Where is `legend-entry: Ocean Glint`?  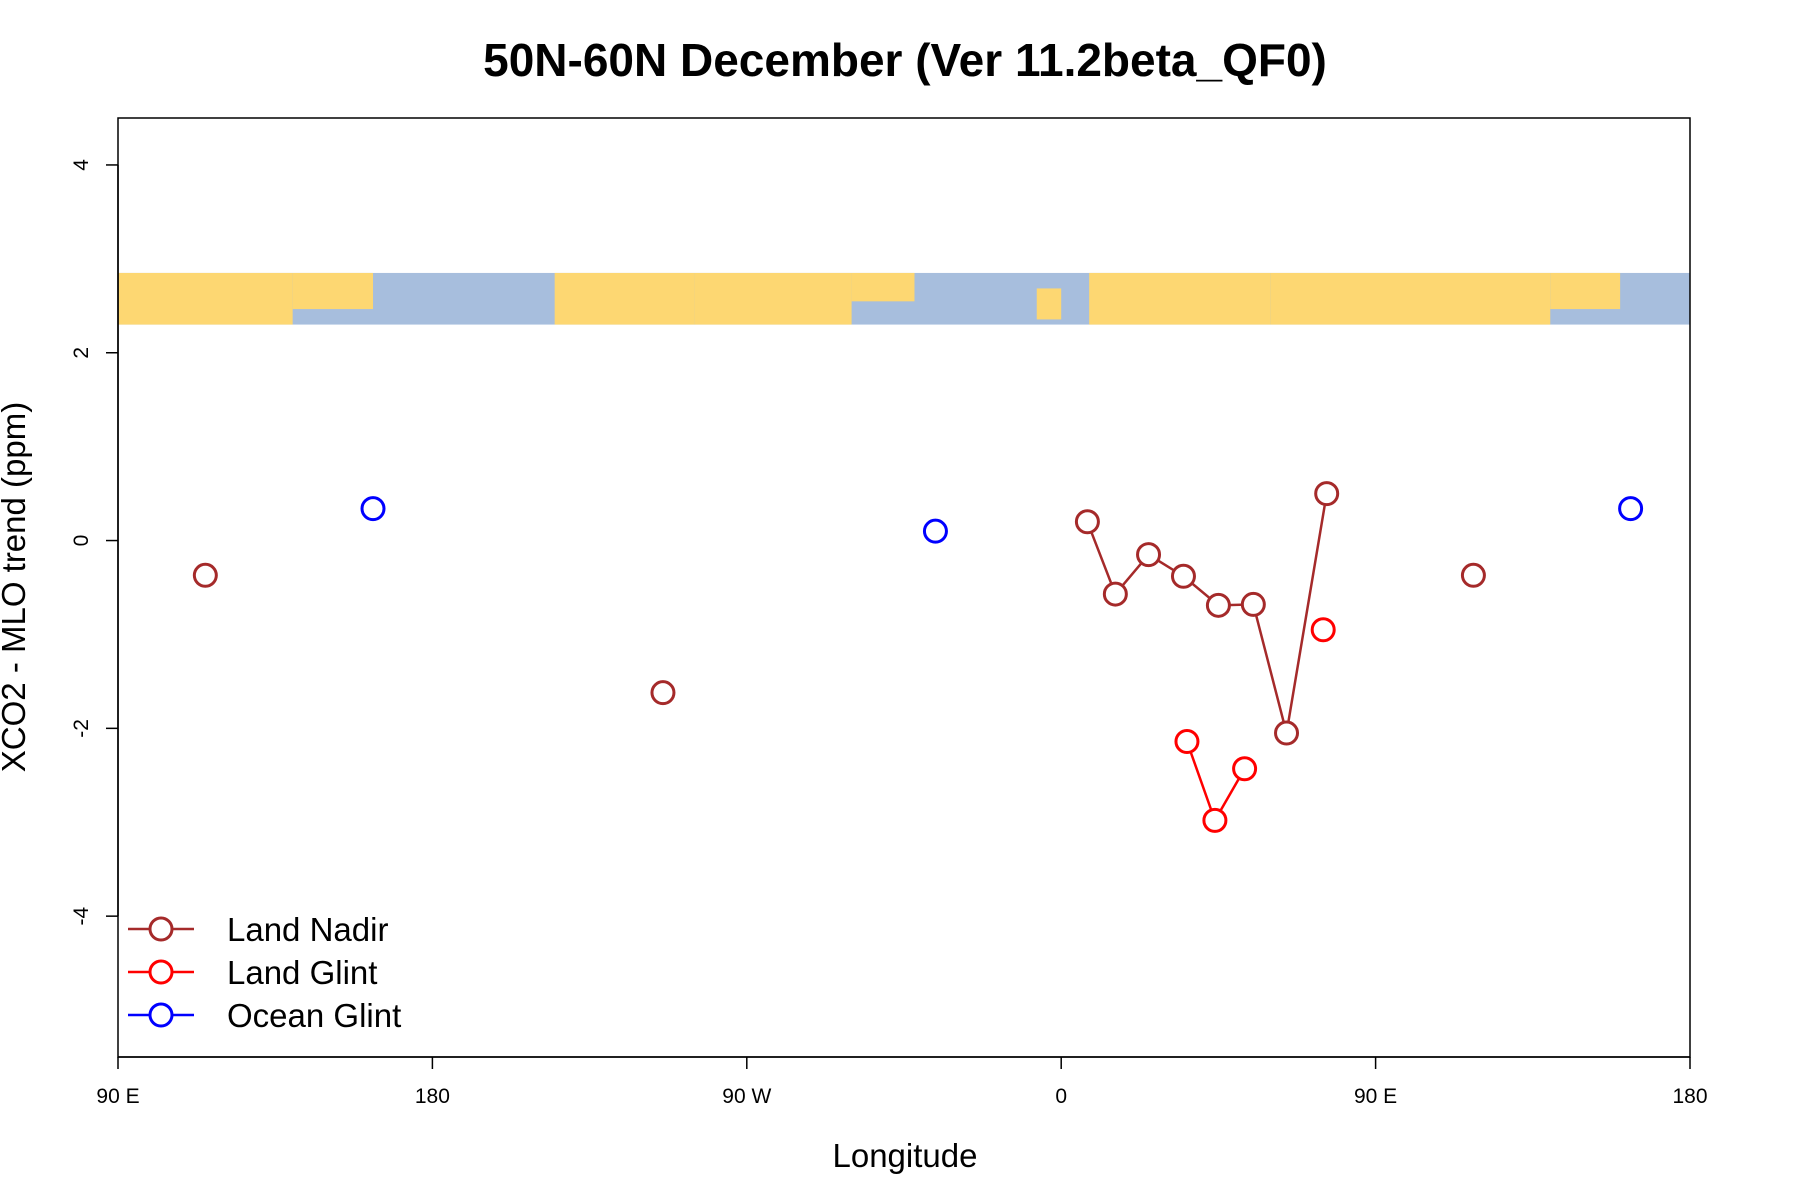 legend-entry: Ocean Glint is located at coordinates (264, 1015).